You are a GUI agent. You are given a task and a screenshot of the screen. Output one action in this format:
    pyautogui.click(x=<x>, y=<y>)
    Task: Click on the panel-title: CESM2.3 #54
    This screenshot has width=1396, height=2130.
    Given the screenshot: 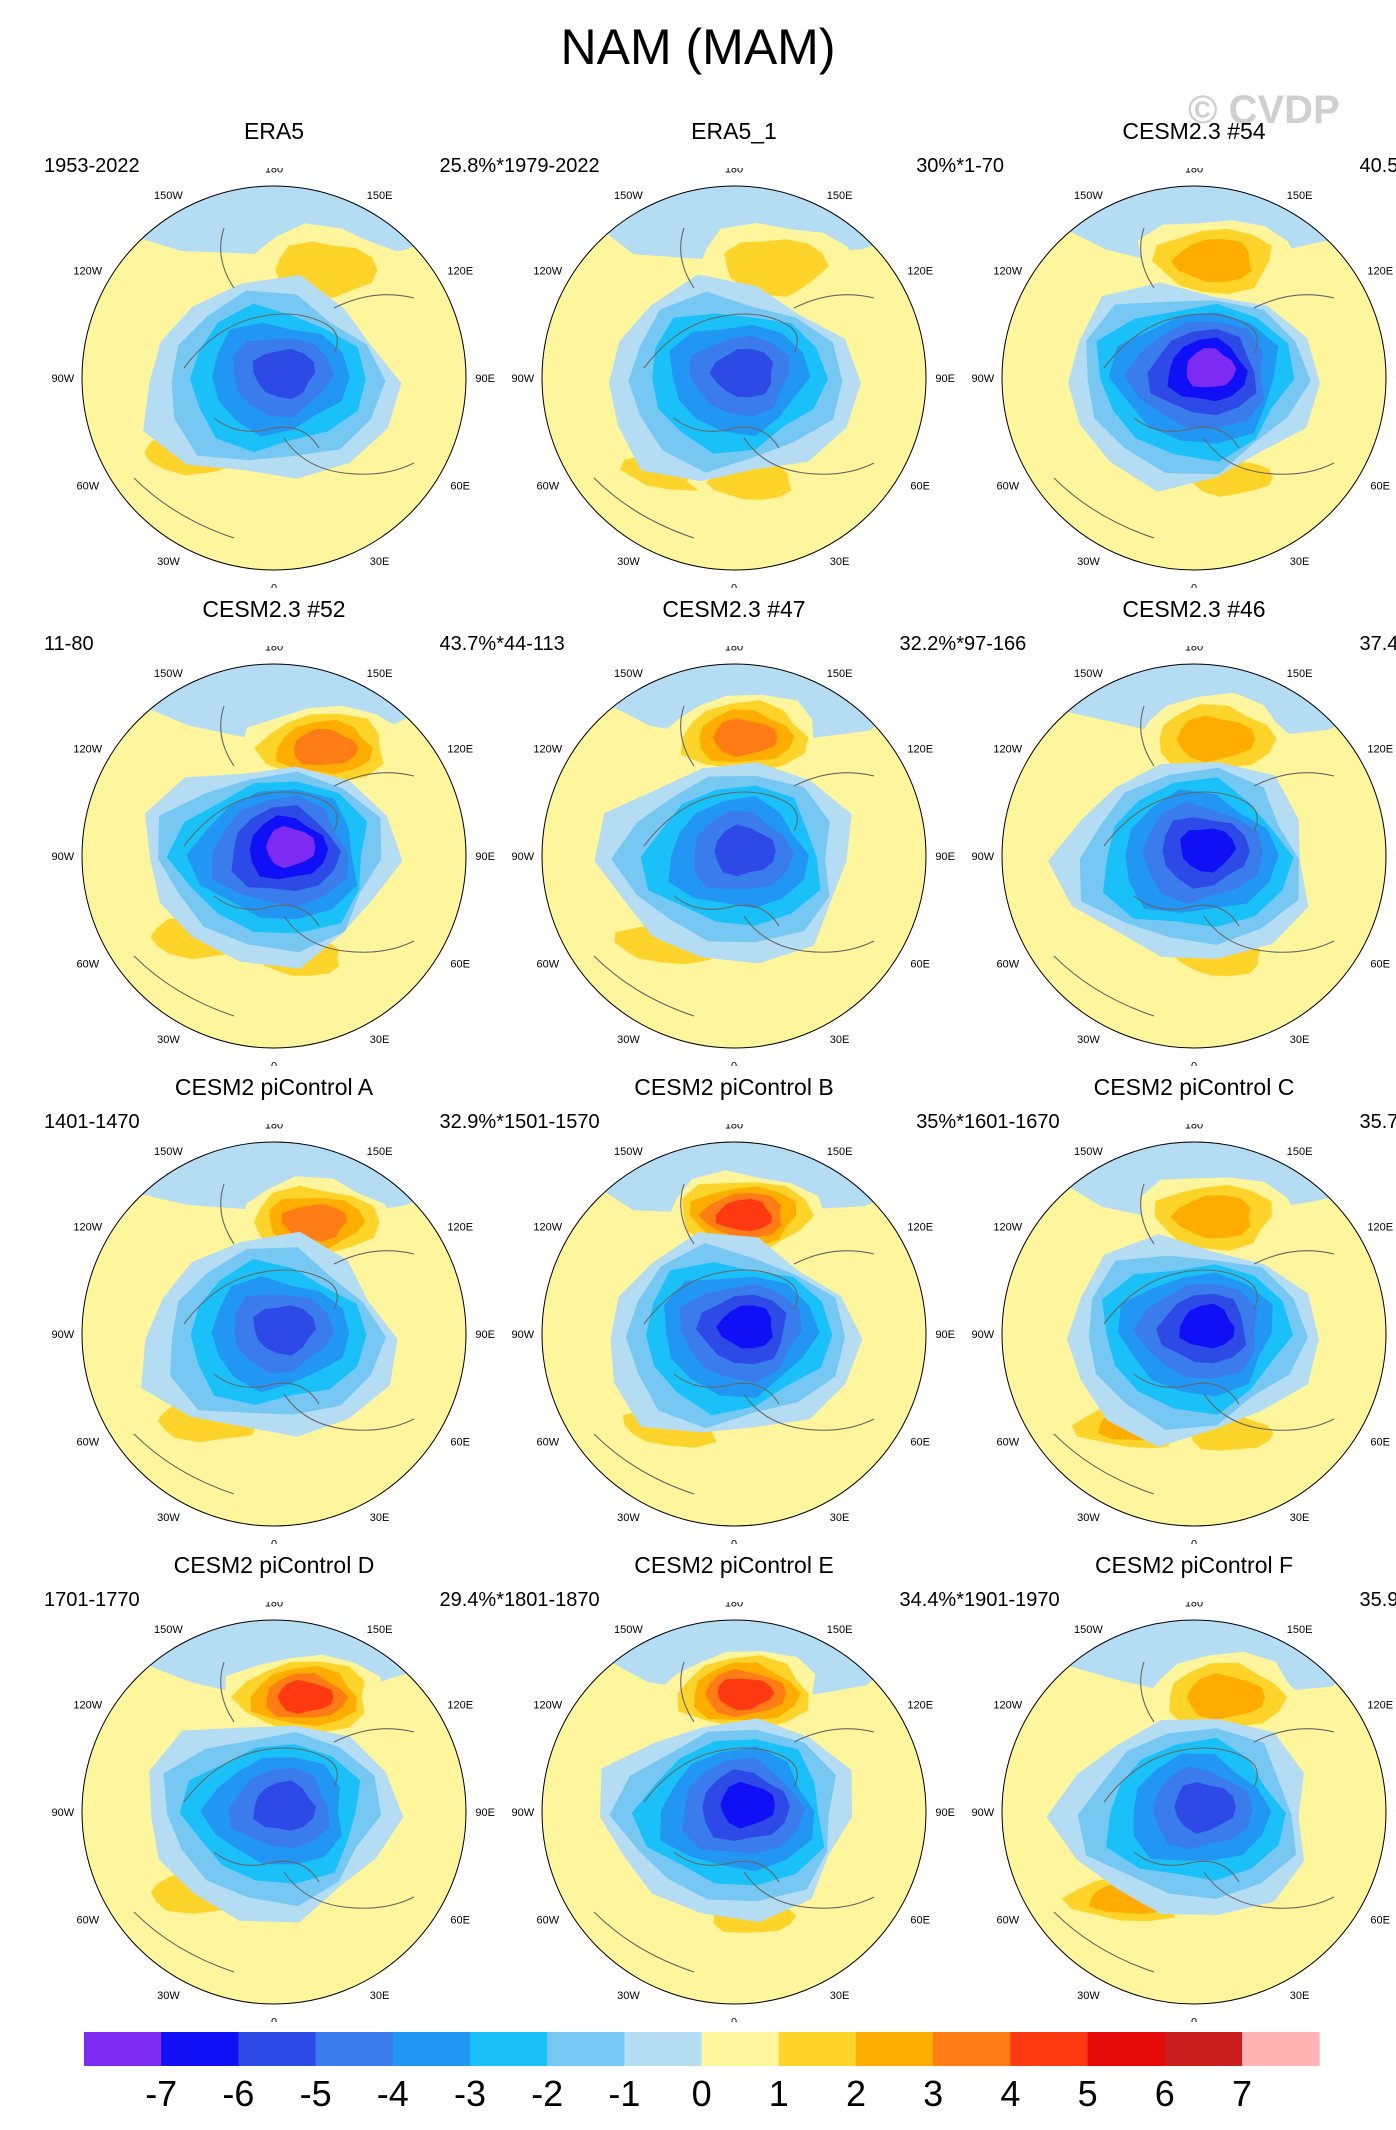 What is the action you would take?
    pyautogui.click(x=1194, y=131)
    